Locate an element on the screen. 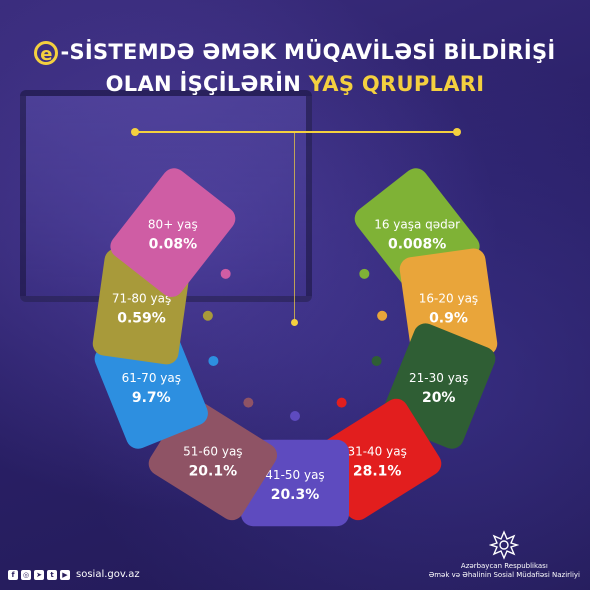 The height and width of the screenshot is (590, 590). ministry-emblem-icon is located at coordinates (504, 545).